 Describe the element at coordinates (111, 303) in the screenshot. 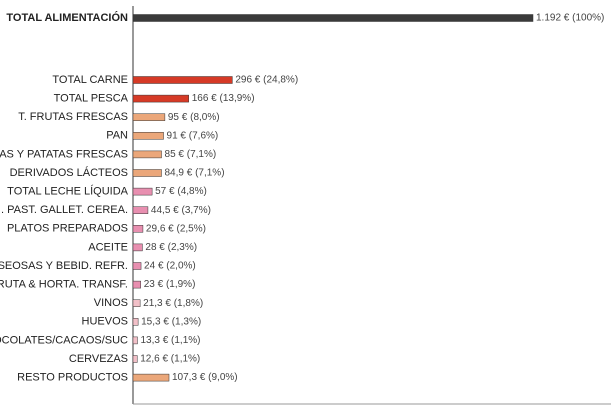

I see `category-label: VINOS` at that location.